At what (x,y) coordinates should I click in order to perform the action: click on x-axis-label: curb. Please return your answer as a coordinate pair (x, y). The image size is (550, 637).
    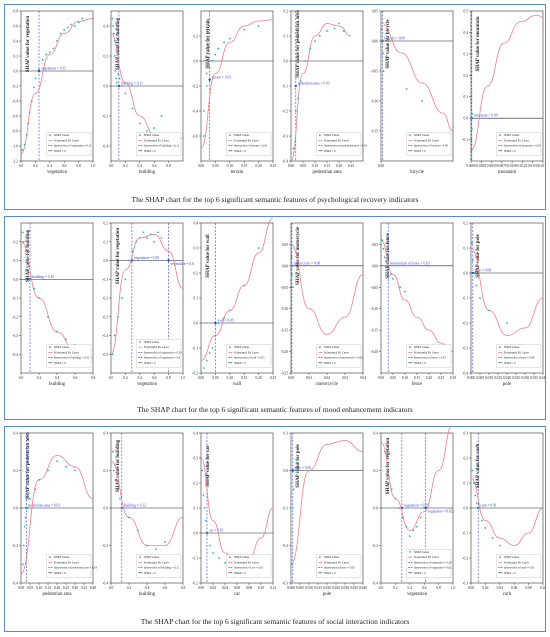
    Looking at the image, I should click on (507, 594).